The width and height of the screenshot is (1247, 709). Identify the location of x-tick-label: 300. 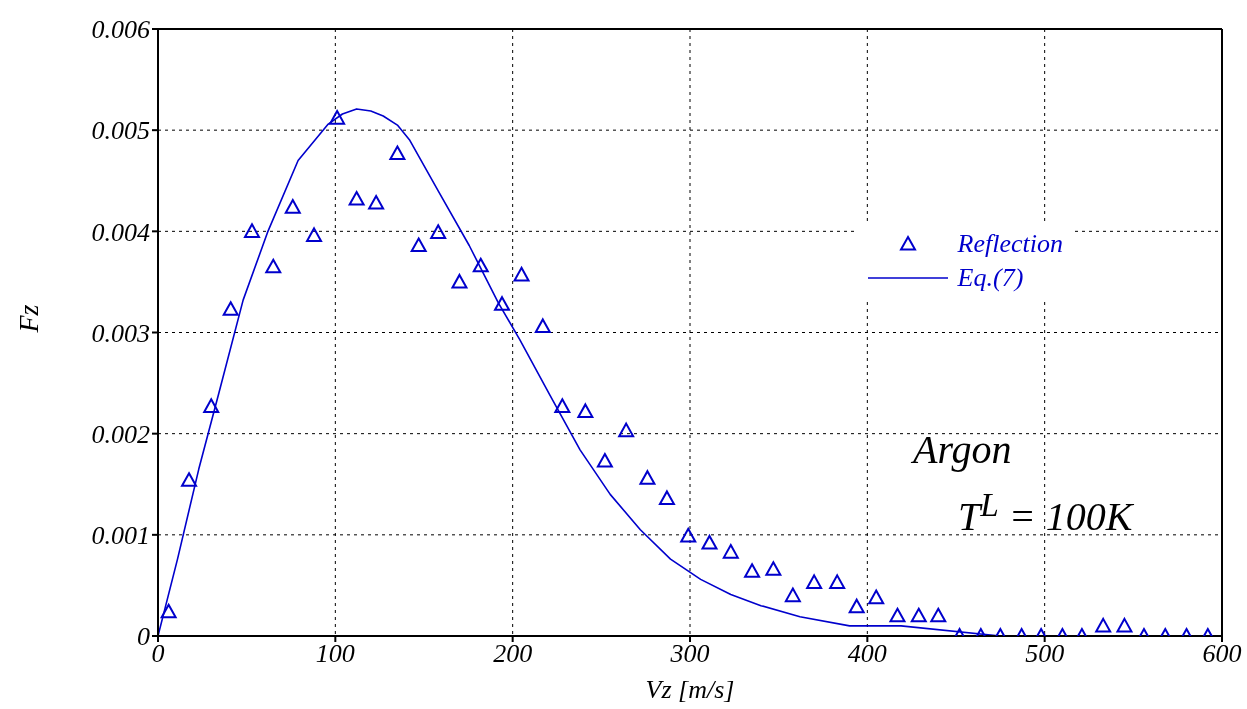
(689, 654).